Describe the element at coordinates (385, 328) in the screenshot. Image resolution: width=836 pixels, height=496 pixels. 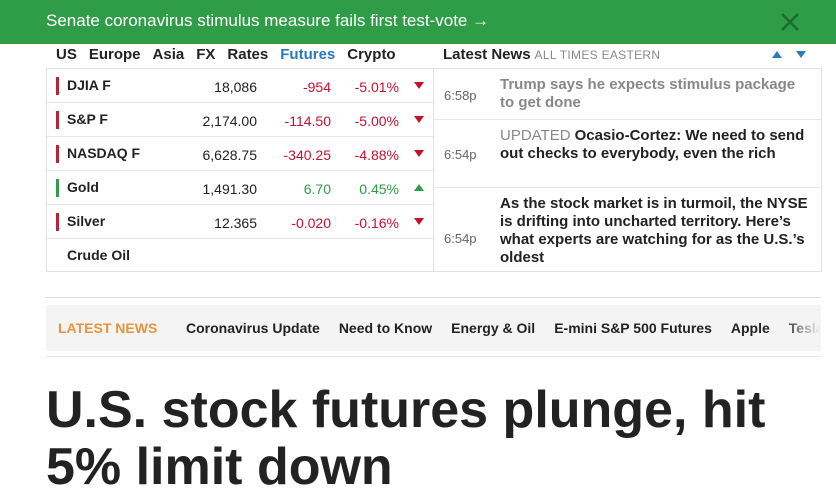
I see `nav-item: Need to Know` at that location.